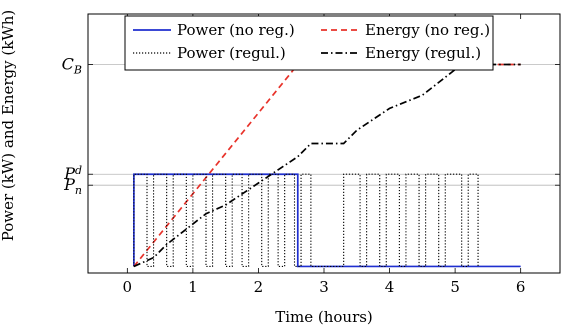 The height and width of the screenshot is (328, 582). I want to click on x-tick-label: 6, so click(521, 287).